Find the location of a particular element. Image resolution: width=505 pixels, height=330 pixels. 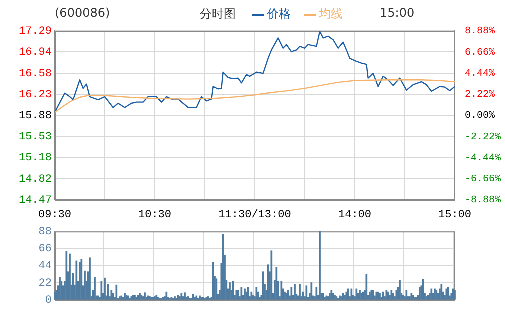

y-tick-label: 15.18 is located at coordinates (35, 158).